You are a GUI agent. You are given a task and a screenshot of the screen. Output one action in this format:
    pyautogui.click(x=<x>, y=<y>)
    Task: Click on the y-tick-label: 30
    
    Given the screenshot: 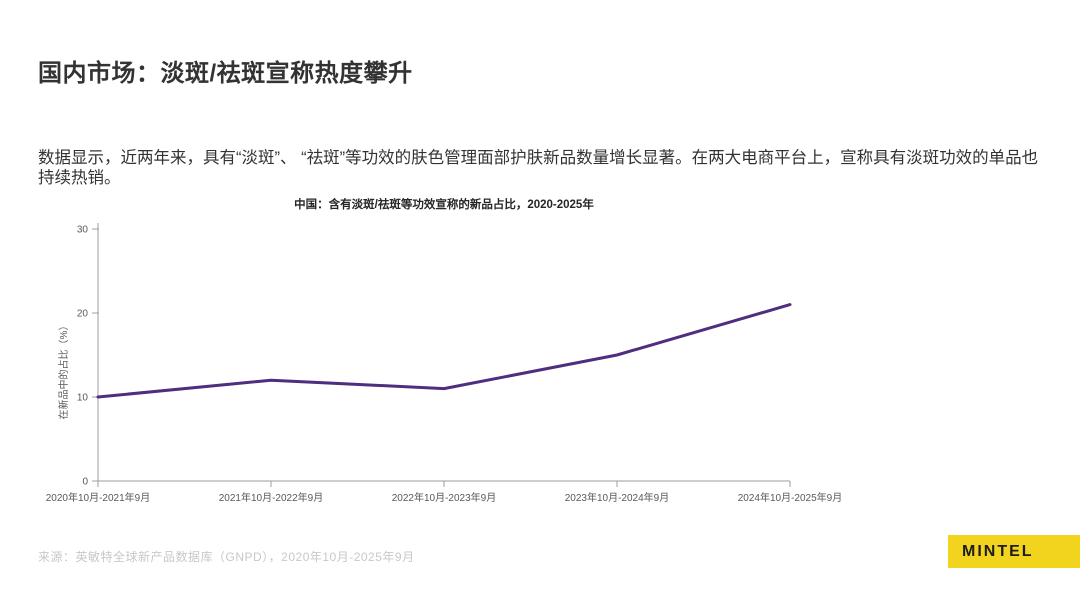 What is the action you would take?
    pyautogui.click(x=83, y=230)
    